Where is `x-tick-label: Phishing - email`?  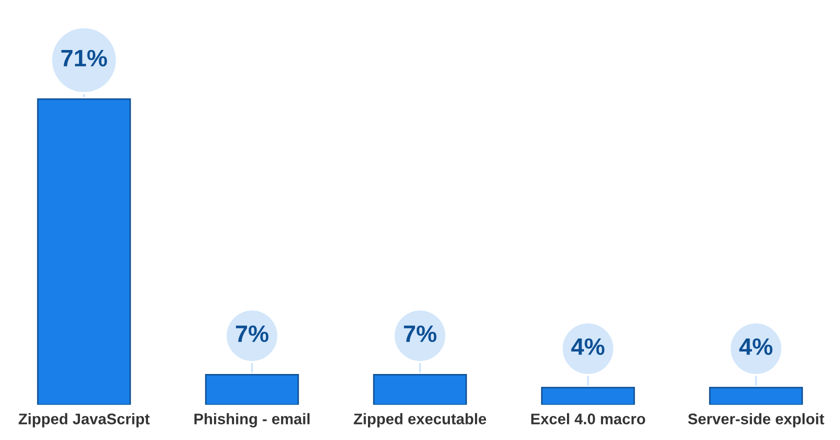 x-tick-label: Phishing - email is located at coordinates (252, 420).